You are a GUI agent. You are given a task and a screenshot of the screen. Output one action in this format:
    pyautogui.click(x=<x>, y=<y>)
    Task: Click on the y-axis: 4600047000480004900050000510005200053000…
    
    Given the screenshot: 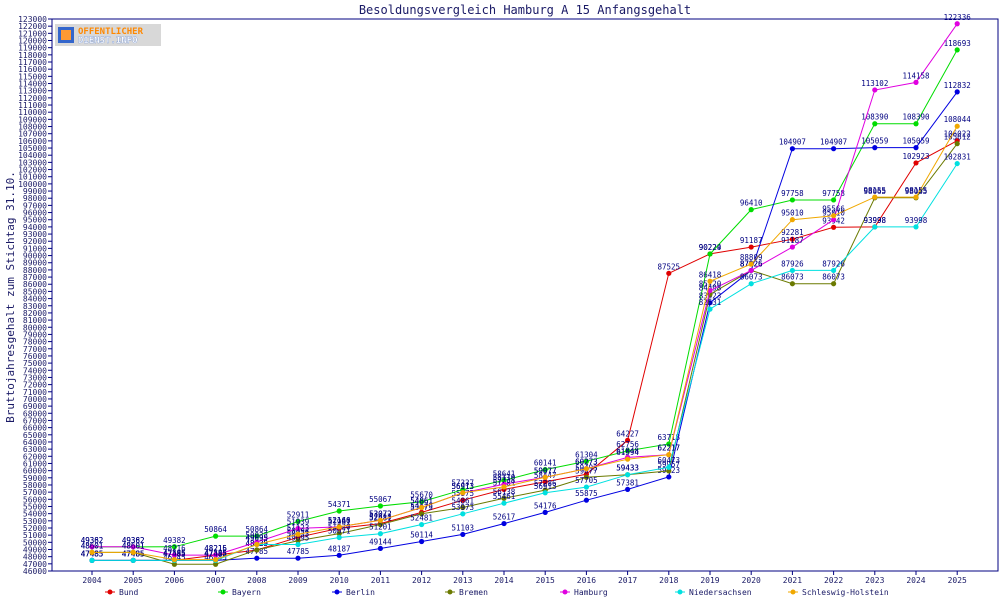 What is the action you would take?
    pyautogui.click(x=35, y=295)
    